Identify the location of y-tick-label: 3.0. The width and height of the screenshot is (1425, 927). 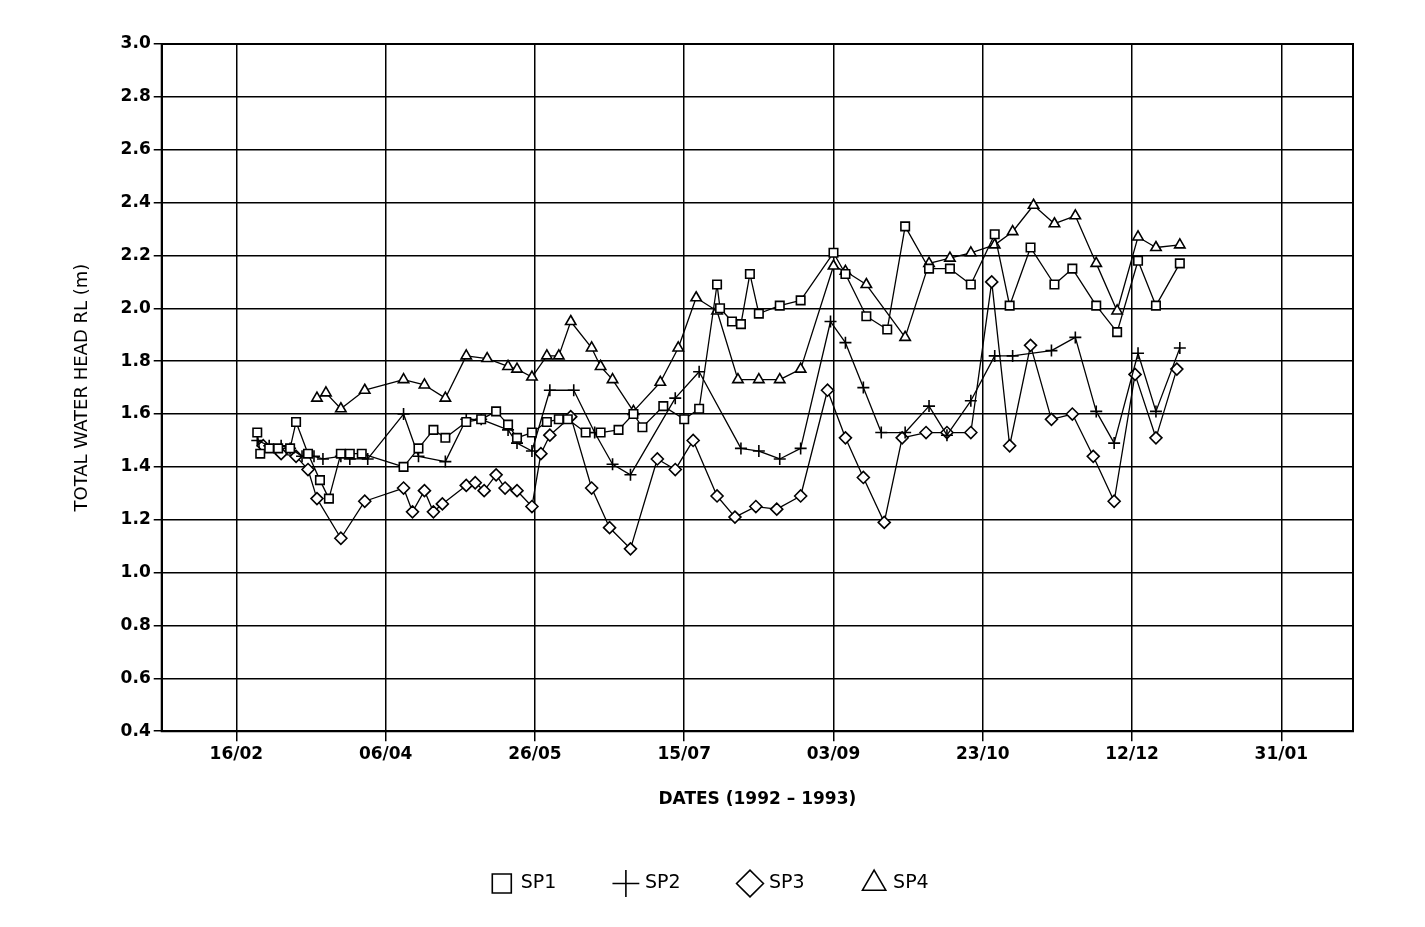
(135, 42).